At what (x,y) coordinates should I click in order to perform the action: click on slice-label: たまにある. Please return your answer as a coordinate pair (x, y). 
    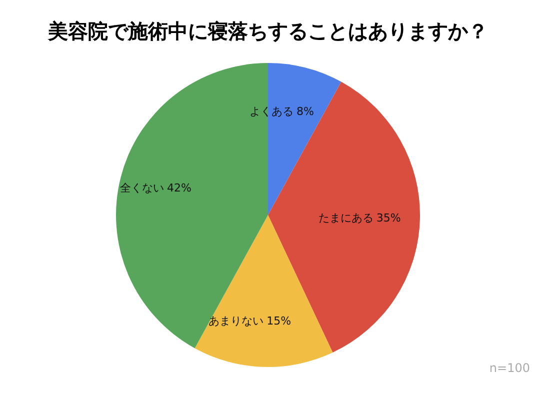
    Looking at the image, I should click on (346, 217).